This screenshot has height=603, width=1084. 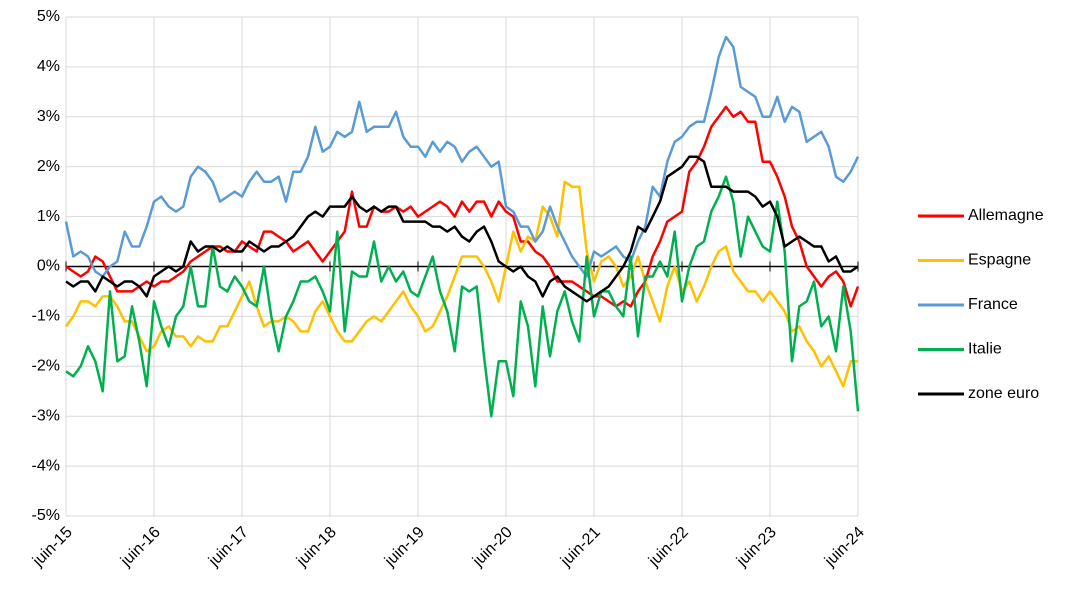 What do you see at coordinates (844, 547) in the screenshot?
I see `x-tick-label: juin-24` at bounding box center [844, 547].